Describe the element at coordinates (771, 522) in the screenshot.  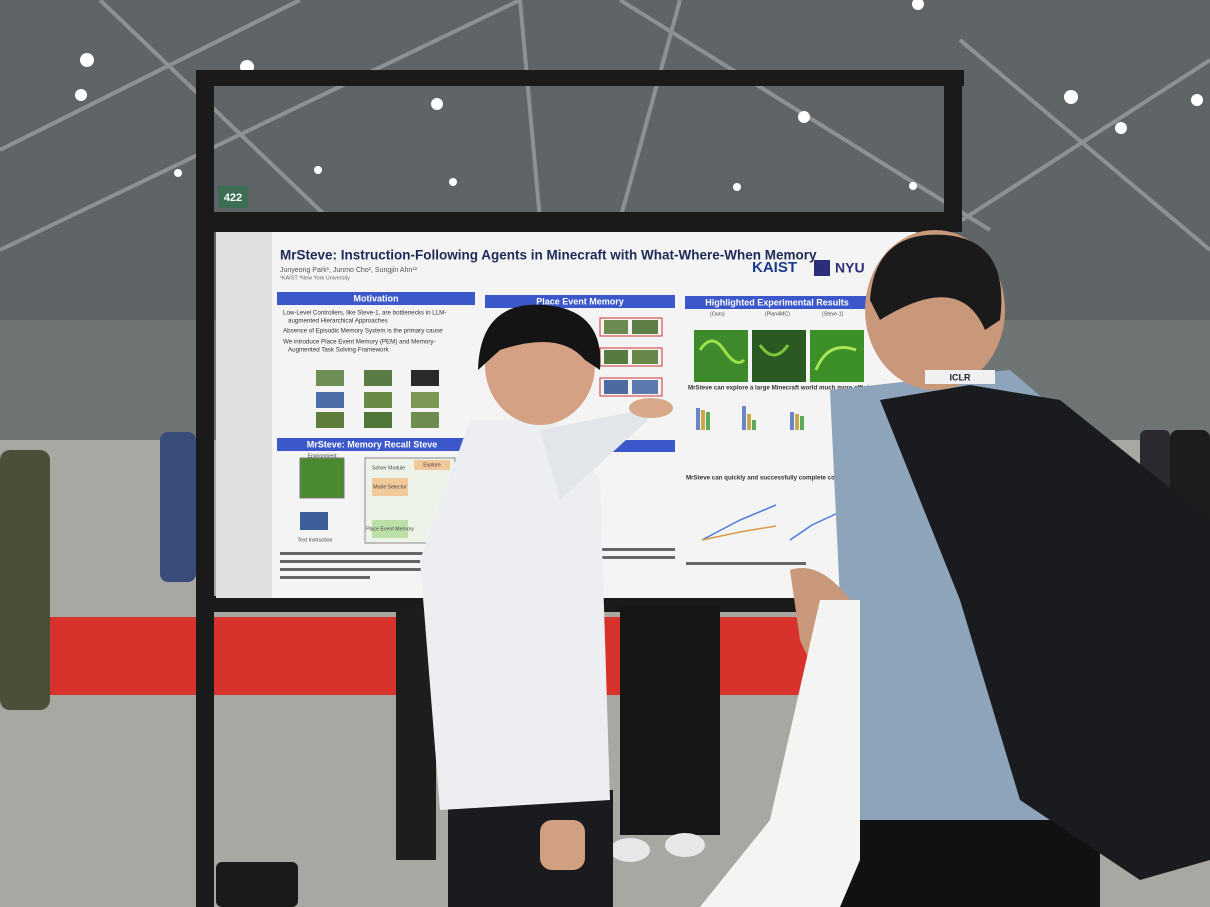
I see `result-line-charts` at that location.